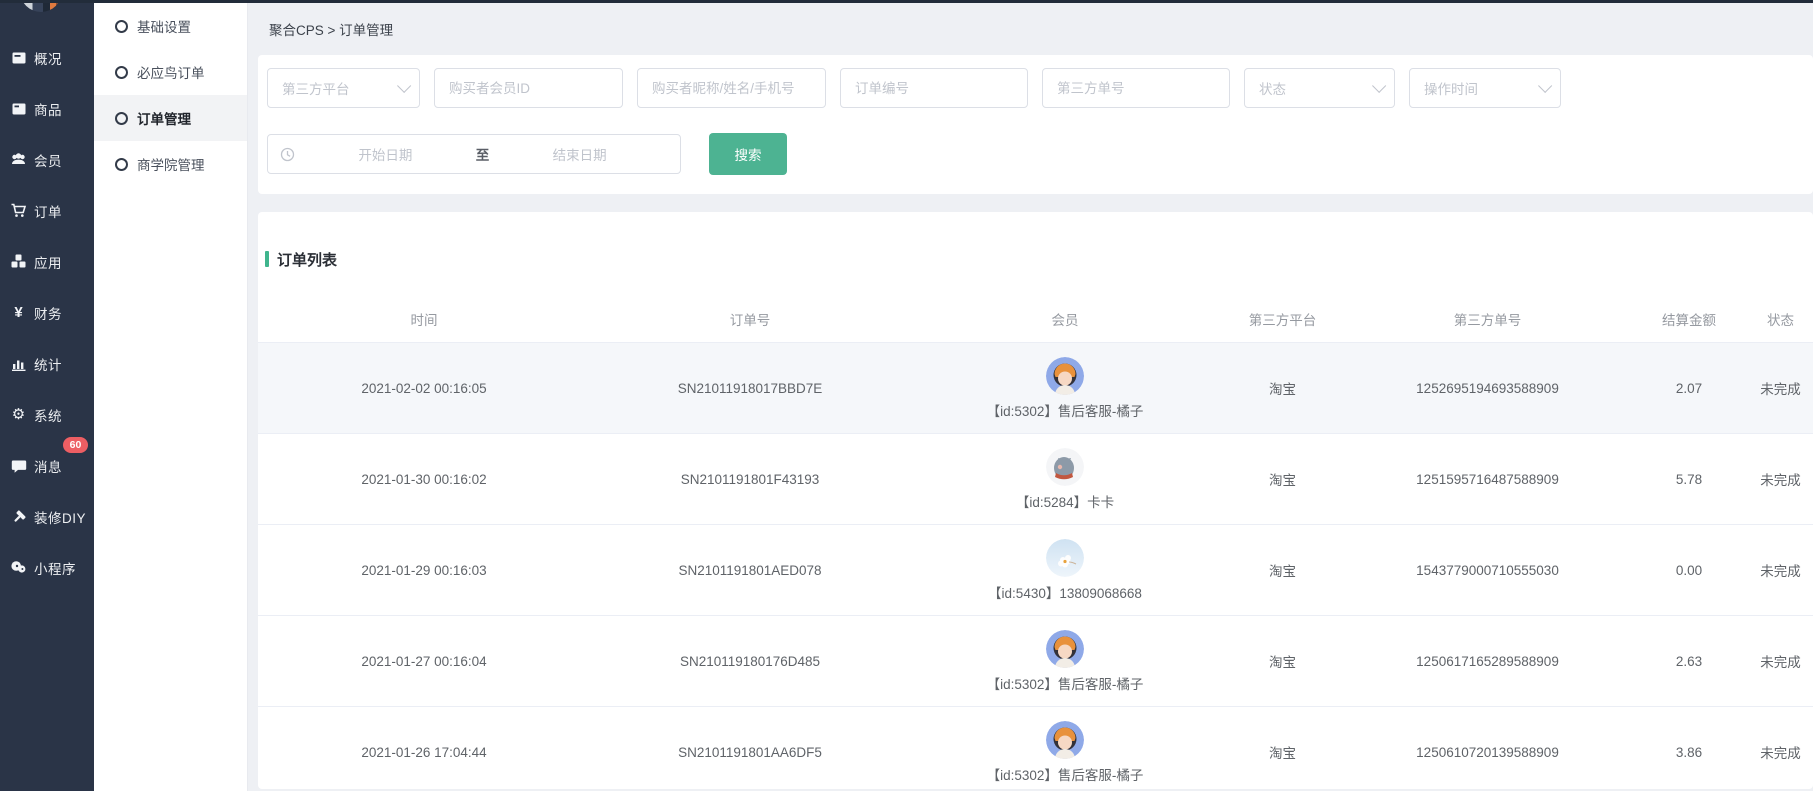 This screenshot has height=791, width=1813. Describe the element at coordinates (18, 363) in the screenshot. I see `bar-chart-icon` at that location.